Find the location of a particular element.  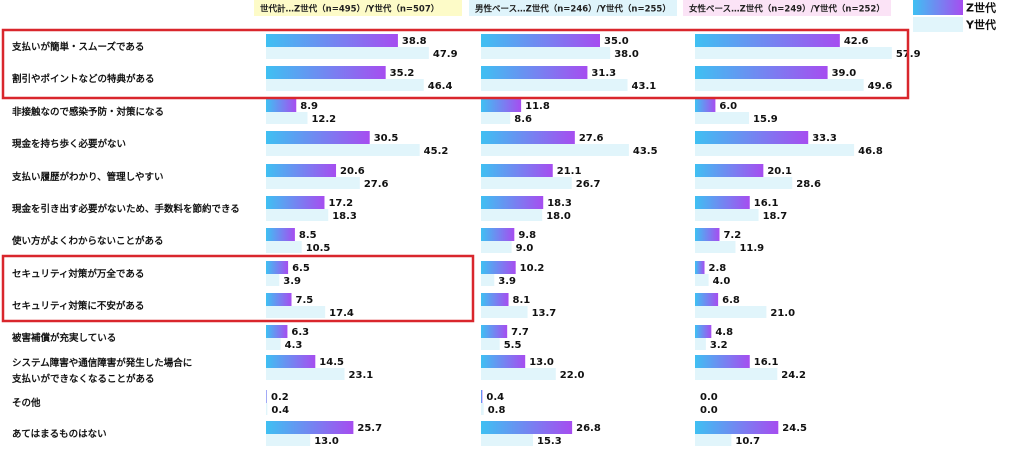

value-label-y: 0.4 is located at coordinates (280, 410).